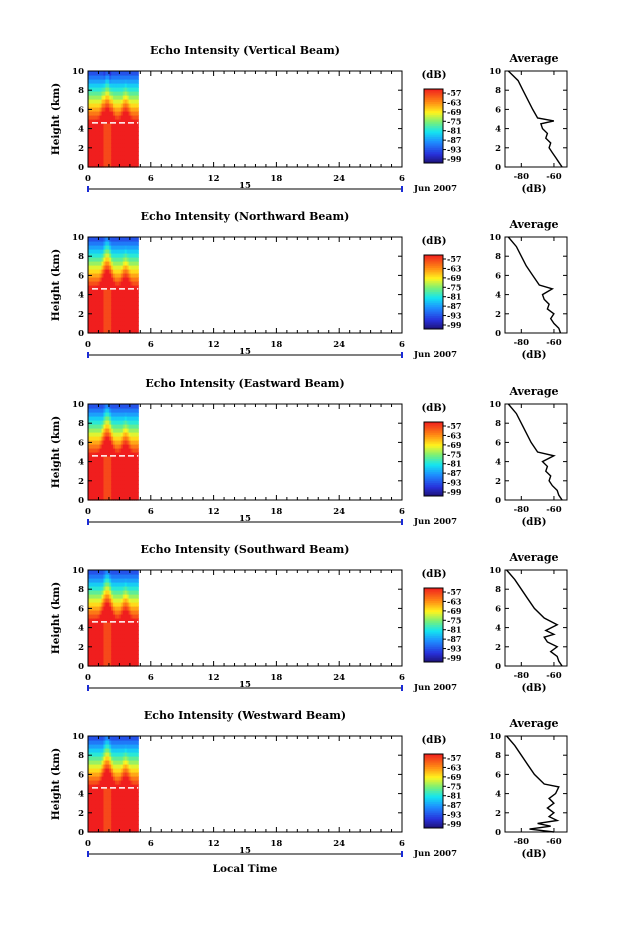 This screenshot has width=617, height=929. I want to click on y-tick-label: 2, so click(81, 315).